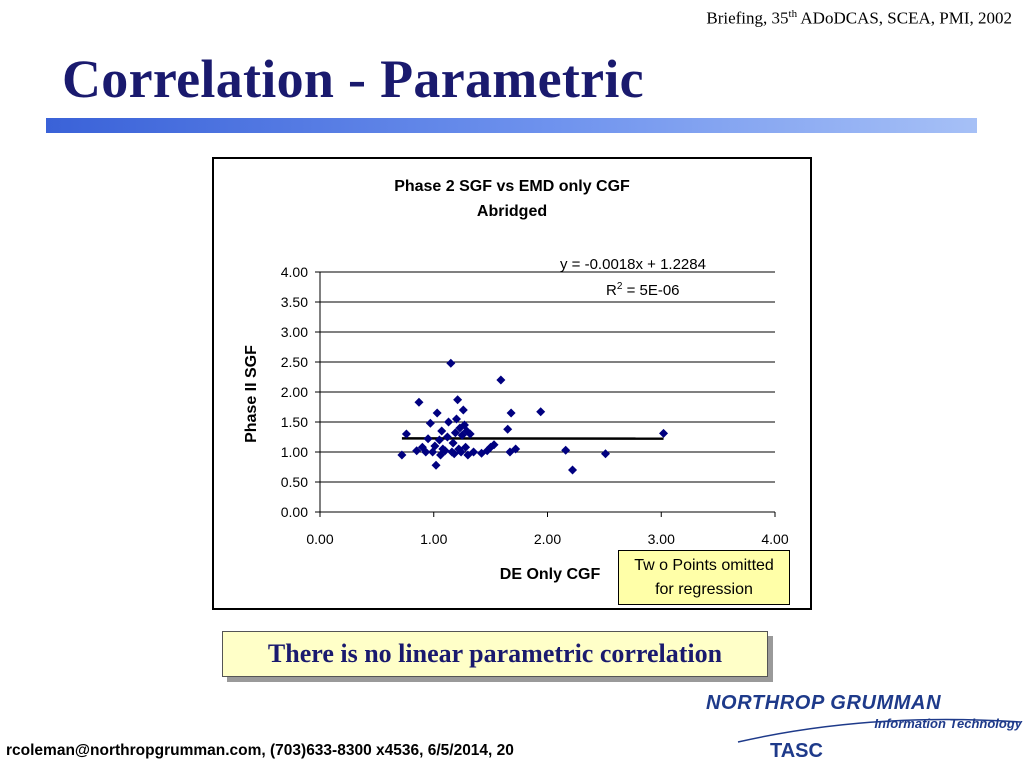 The image size is (1024, 768). Describe the element at coordinates (904, 18) in the screenshot. I see `briefing-suffix: ADoDCAS, SCEA, PMI, 2002` at that location.